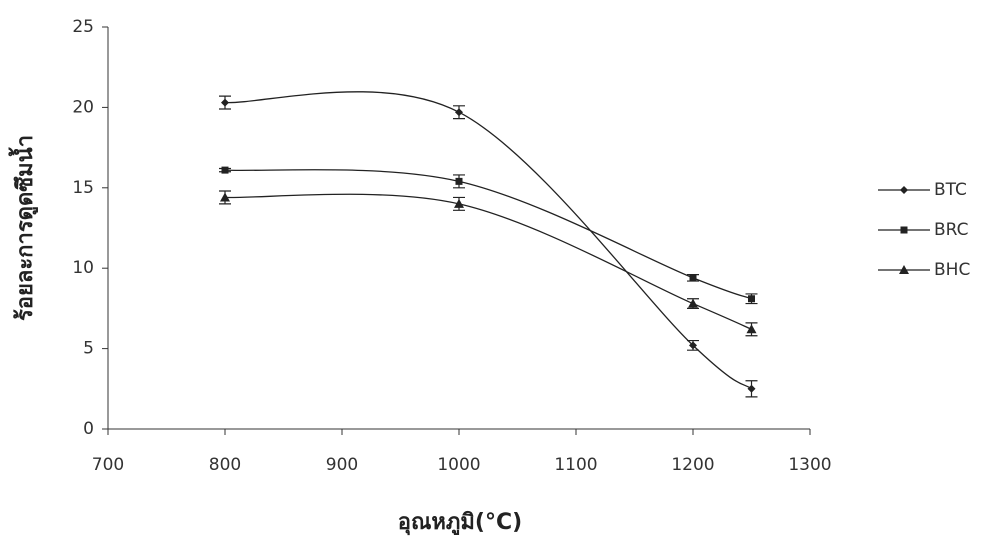 The image size is (991, 549). What do you see at coordinates (83, 27) in the screenshot?
I see `y-tick-label: 25` at bounding box center [83, 27].